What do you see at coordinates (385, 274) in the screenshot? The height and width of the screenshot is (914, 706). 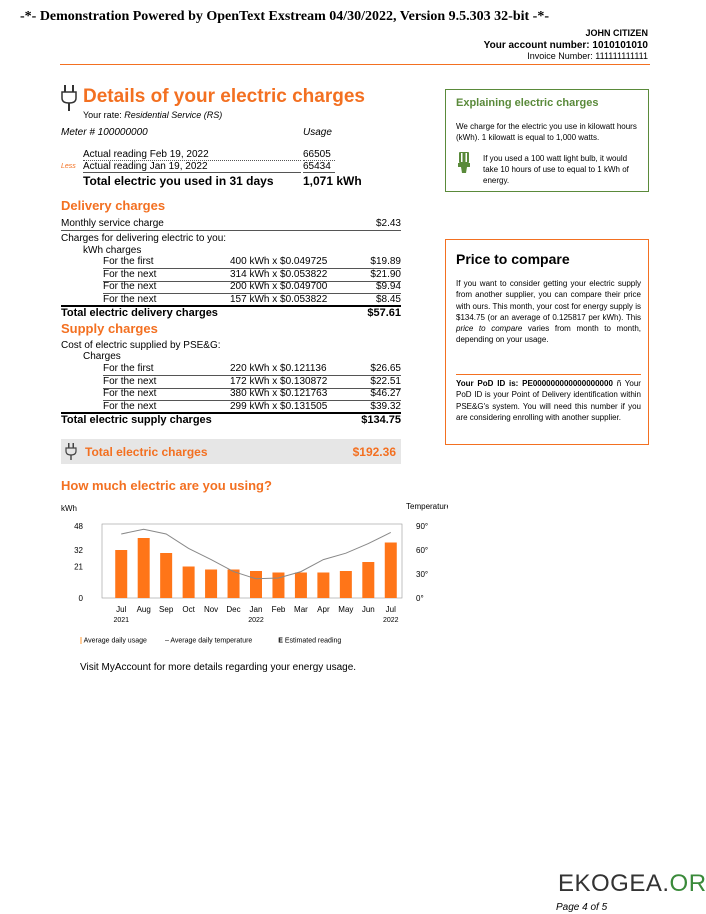 I see `delivery-line-amount: $21.90` at bounding box center [385, 274].